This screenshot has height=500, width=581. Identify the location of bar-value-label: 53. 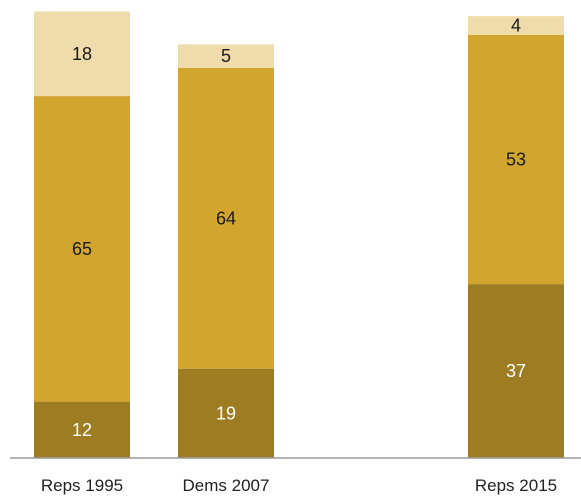
(516, 160).